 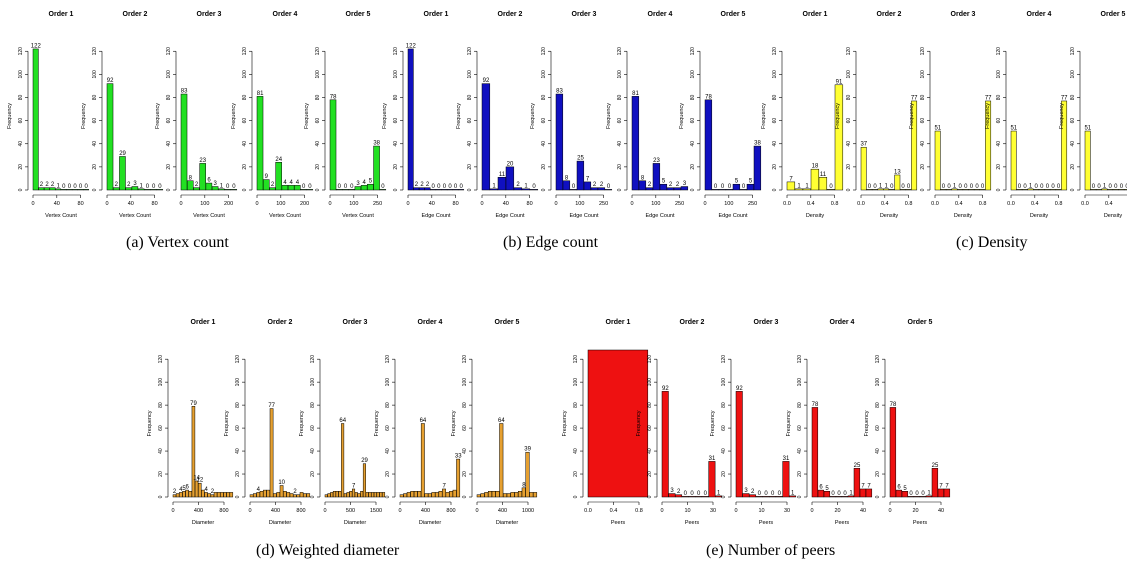 What do you see at coordinates (837, 511) in the screenshot?
I see `x-tick-label: 20` at bounding box center [837, 511].